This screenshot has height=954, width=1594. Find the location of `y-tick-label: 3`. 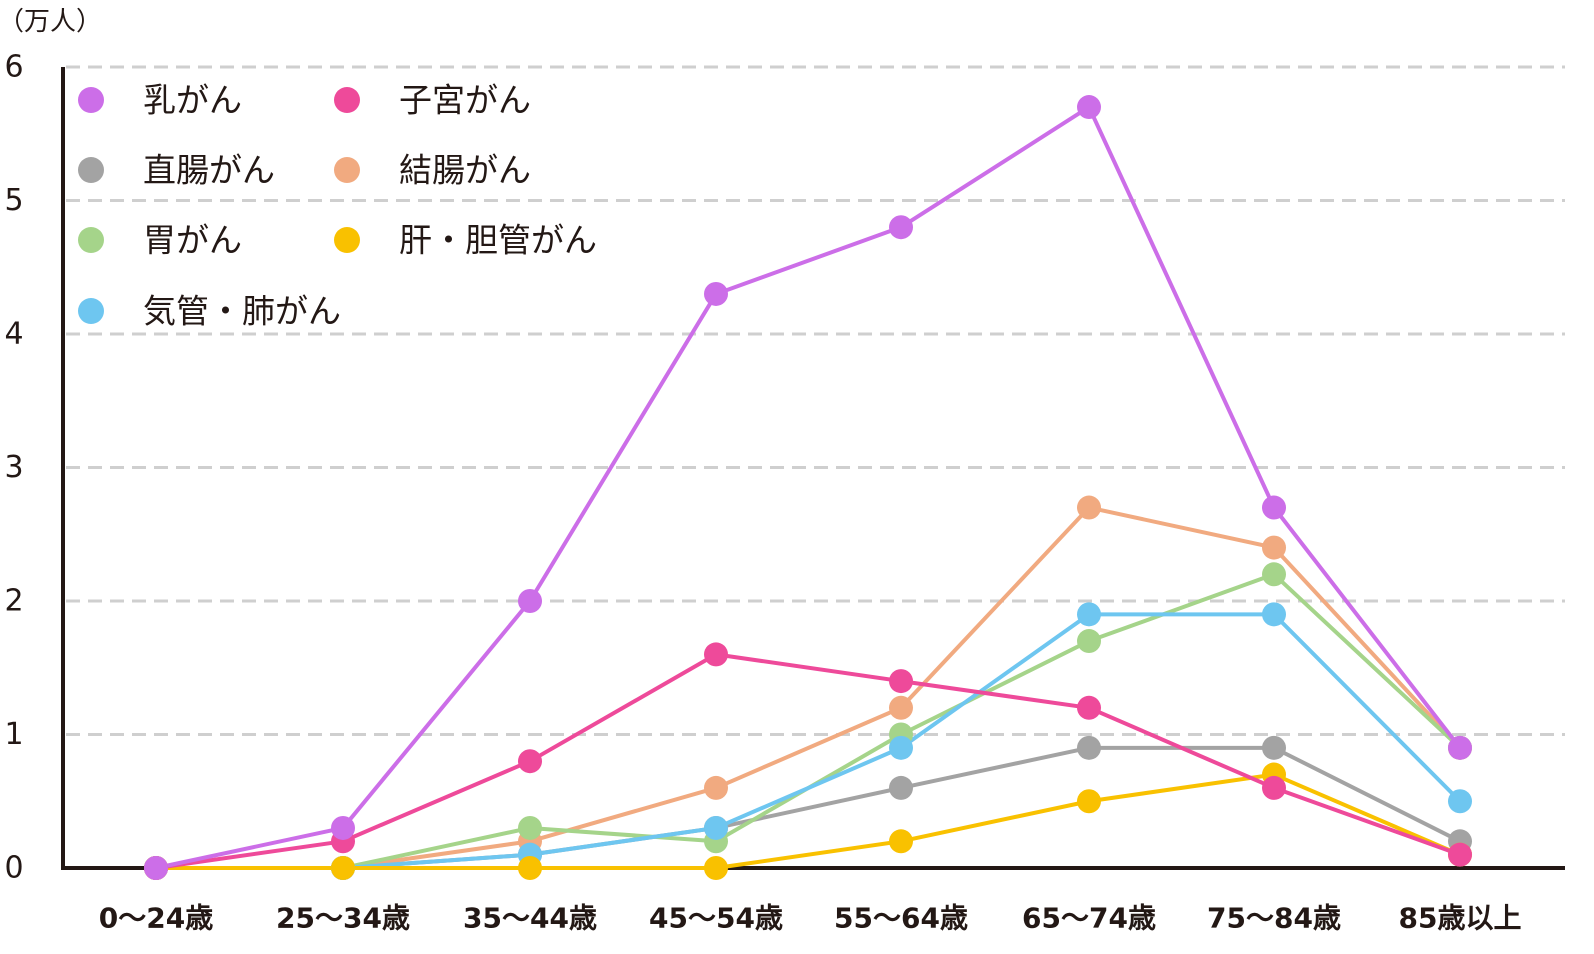

y-tick-label: 3 is located at coordinates (13, 467).